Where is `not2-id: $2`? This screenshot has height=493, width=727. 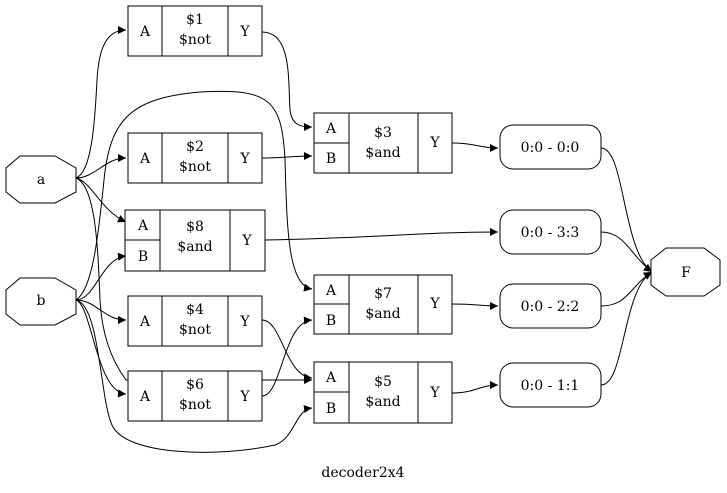
not2-id: $2 is located at coordinates (195, 147).